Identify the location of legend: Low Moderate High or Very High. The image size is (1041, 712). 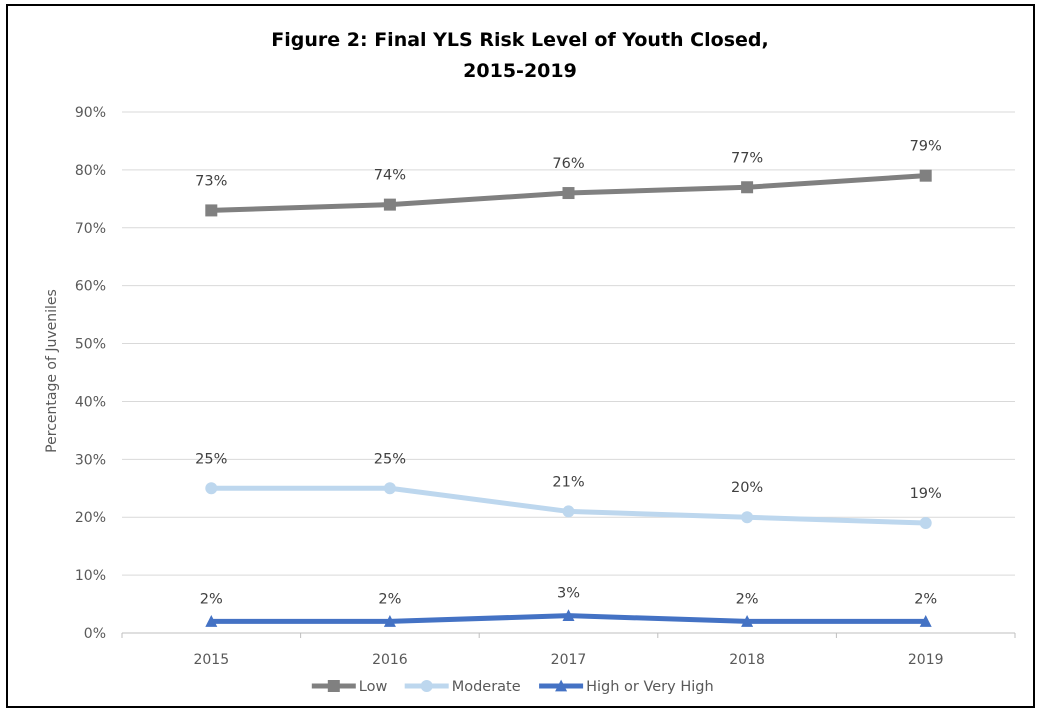
(512, 687).